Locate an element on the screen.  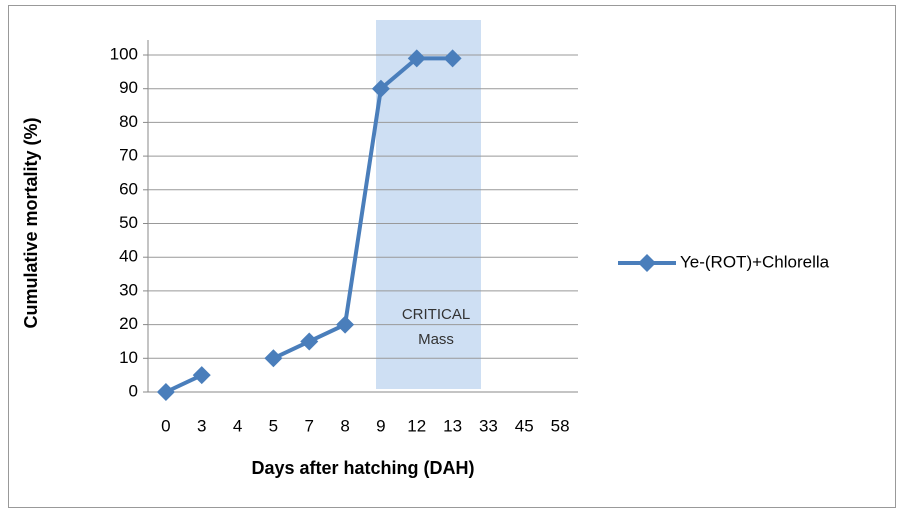
x-tick-label: 5 is located at coordinates (273, 425).